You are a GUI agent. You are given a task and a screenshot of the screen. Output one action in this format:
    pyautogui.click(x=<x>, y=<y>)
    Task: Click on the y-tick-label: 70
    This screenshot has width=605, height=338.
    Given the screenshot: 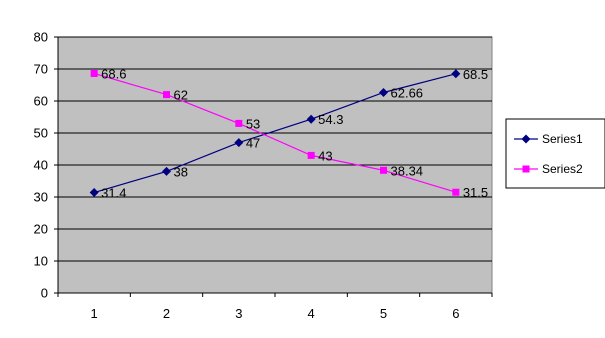 What is the action you would take?
    pyautogui.click(x=41, y=69)
    